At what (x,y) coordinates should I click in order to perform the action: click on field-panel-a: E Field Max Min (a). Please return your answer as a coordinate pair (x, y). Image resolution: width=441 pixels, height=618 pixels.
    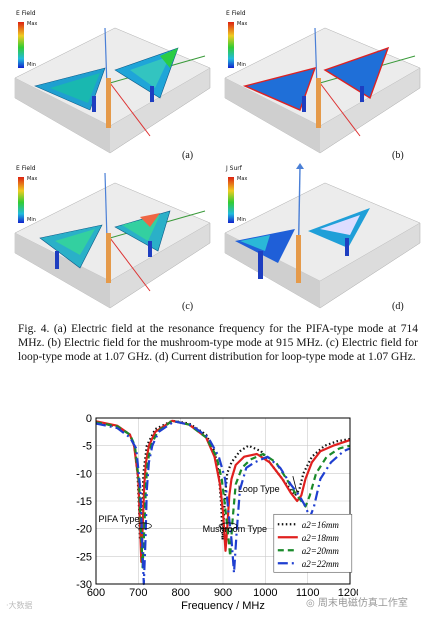
    Looking at the image, I should click on (112, 84).